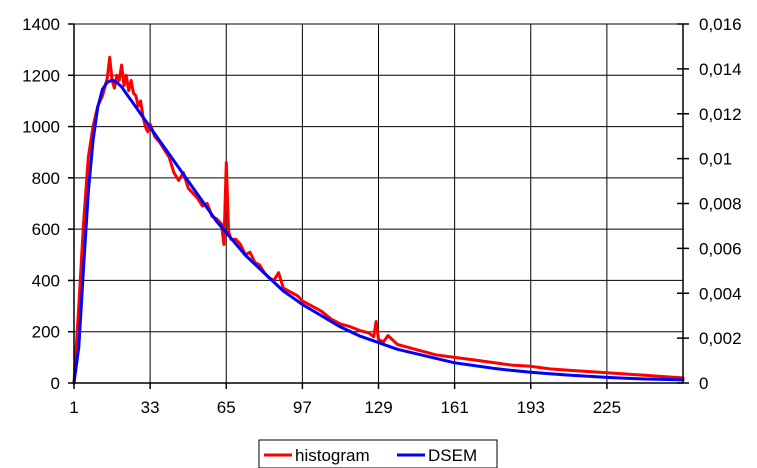 This screenshot has height=468, width=757. I want to click on y-tick-label-0: 0, so click(55, 383).